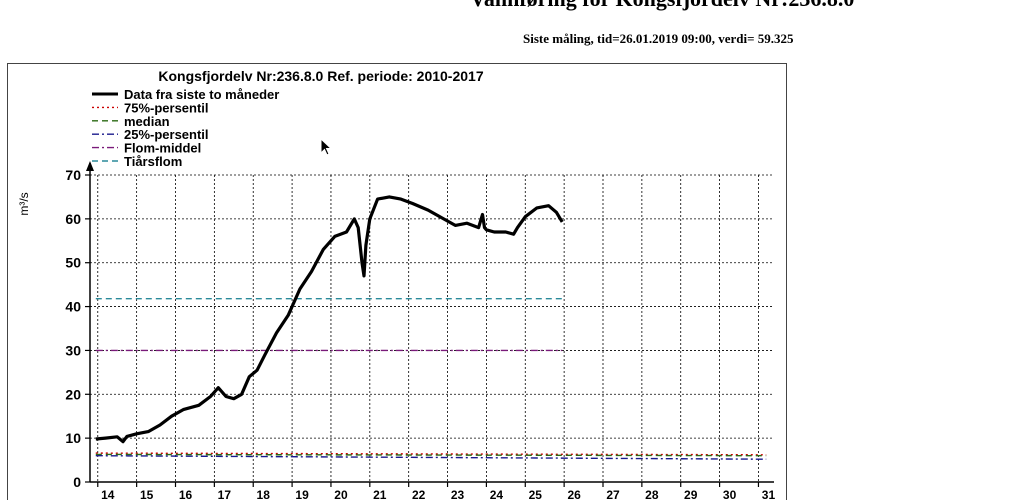 This screenshot has width=1024, height=500. Describe the element at coordinates (147, 494) in the screenshot. I see `x-tick-label: 15` at that location.